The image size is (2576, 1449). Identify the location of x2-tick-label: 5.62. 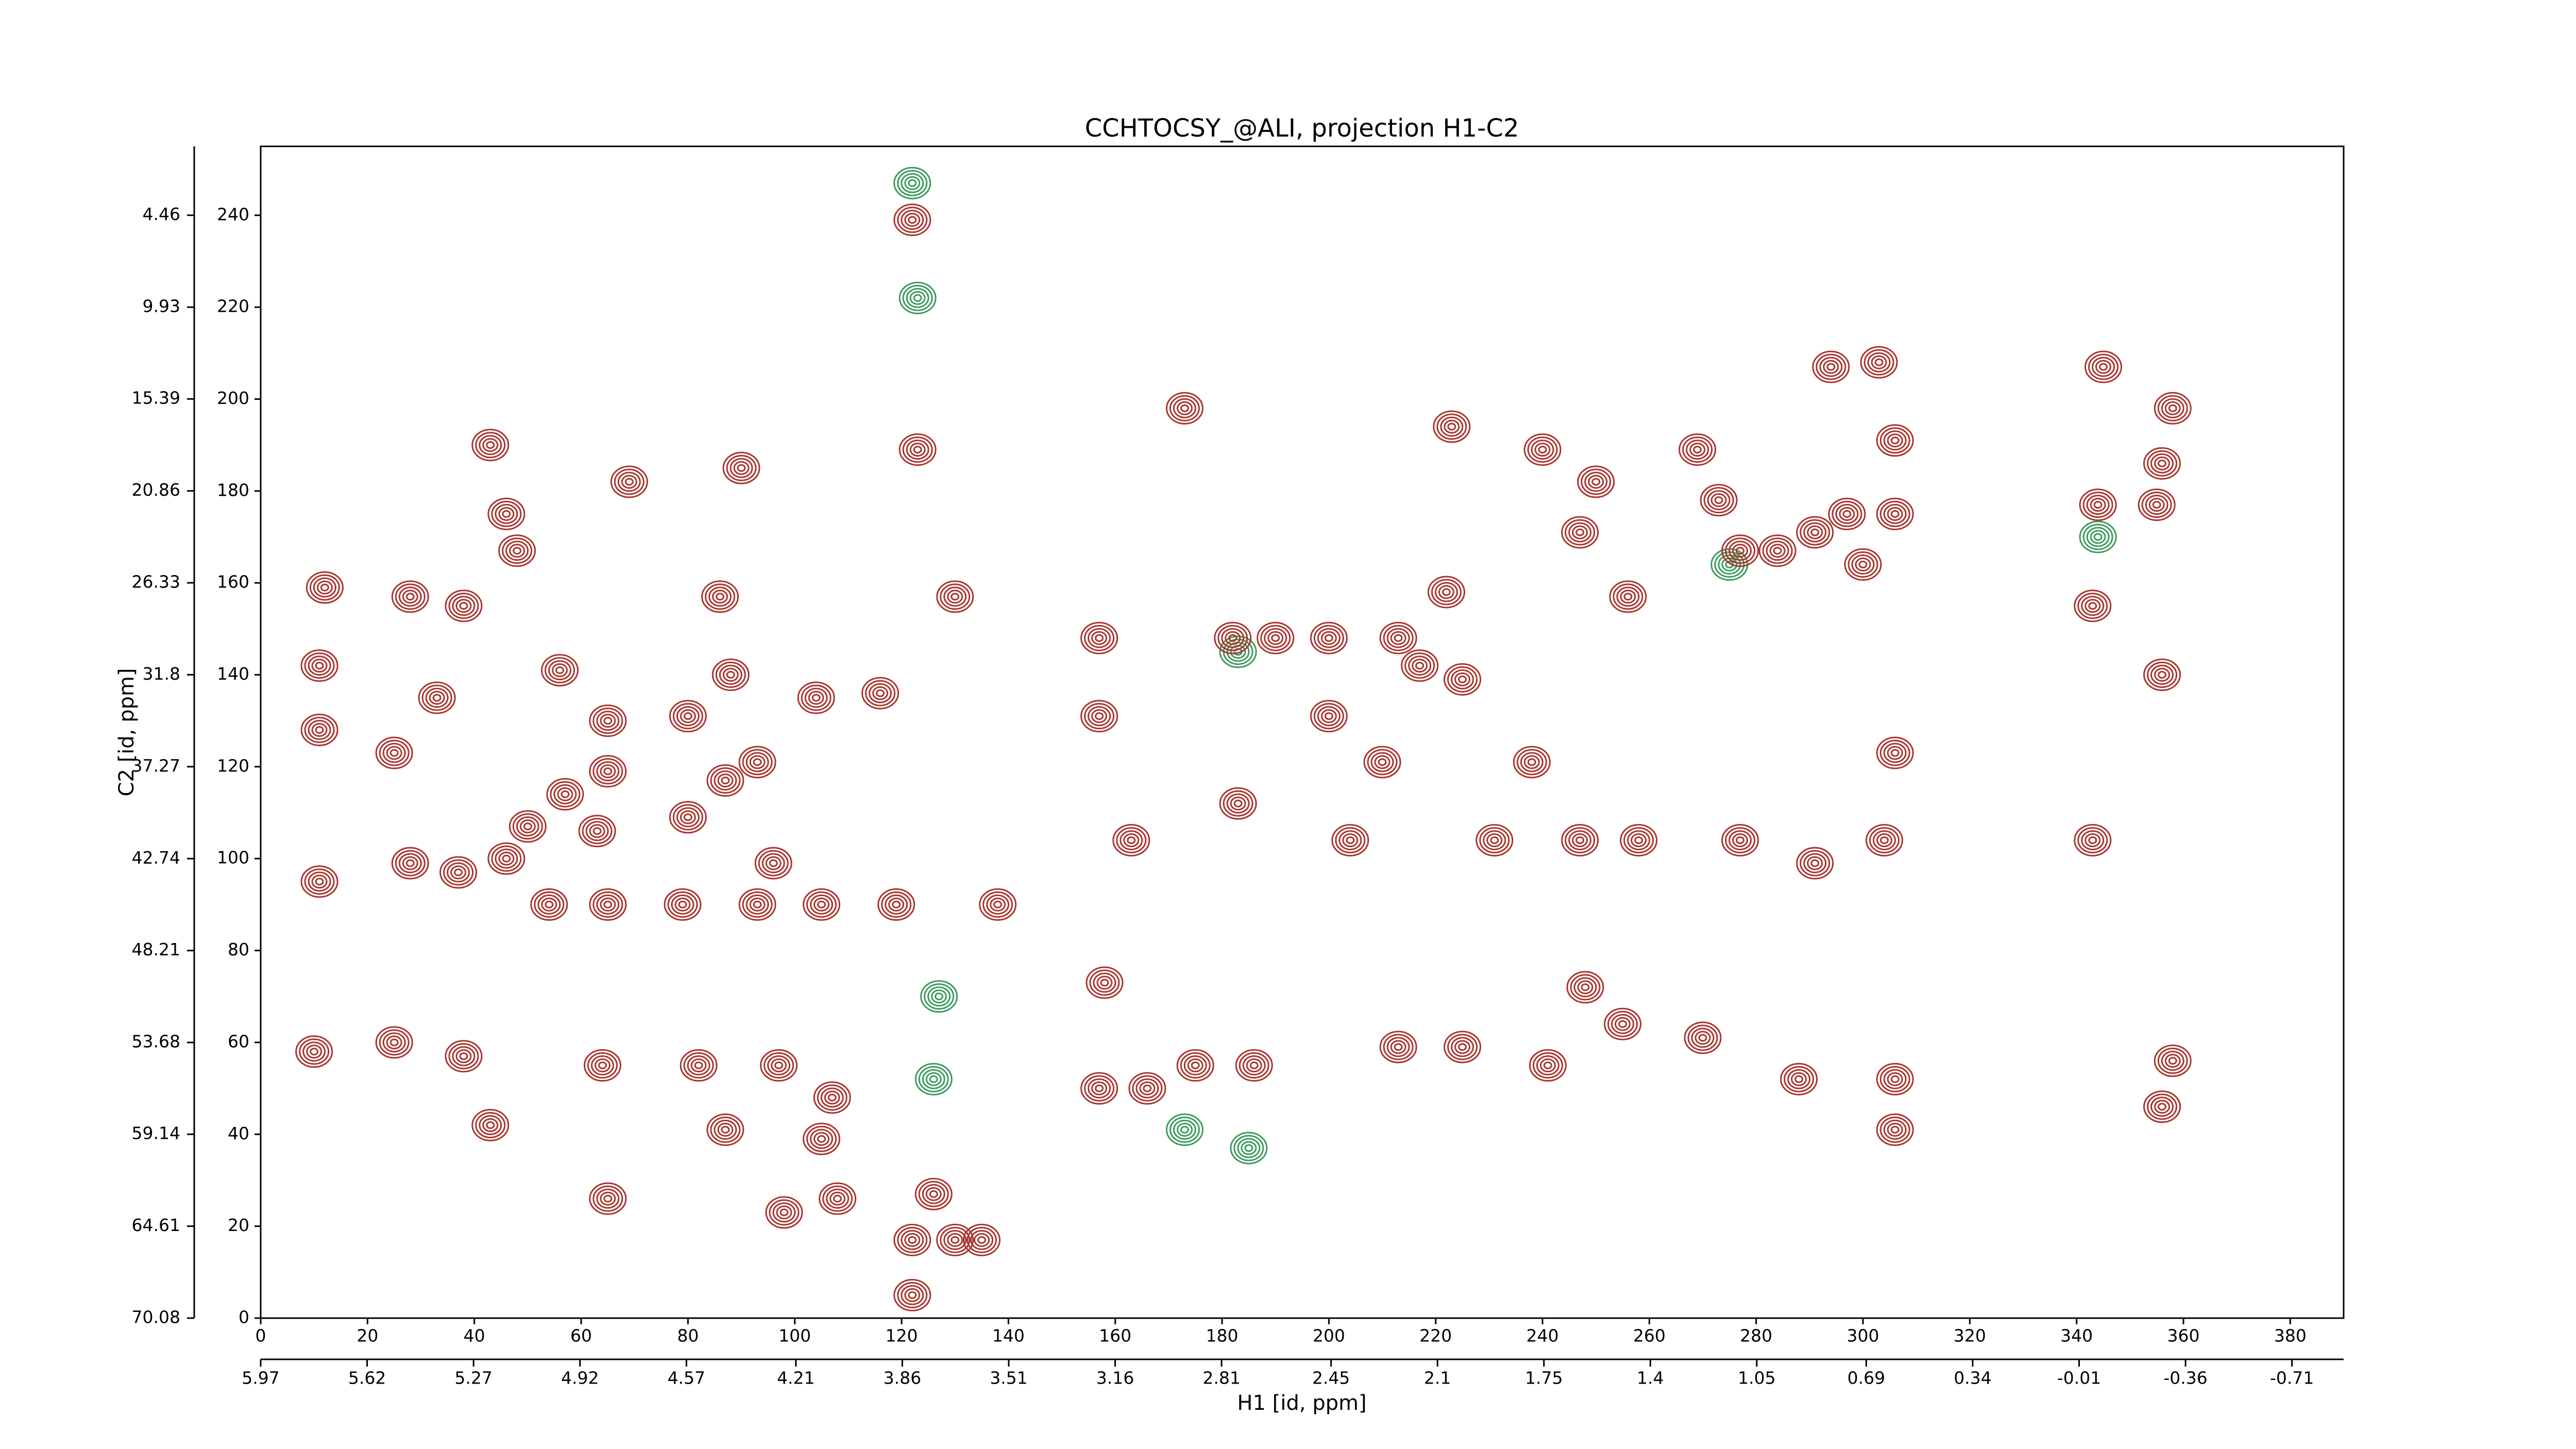
(367, 1378).